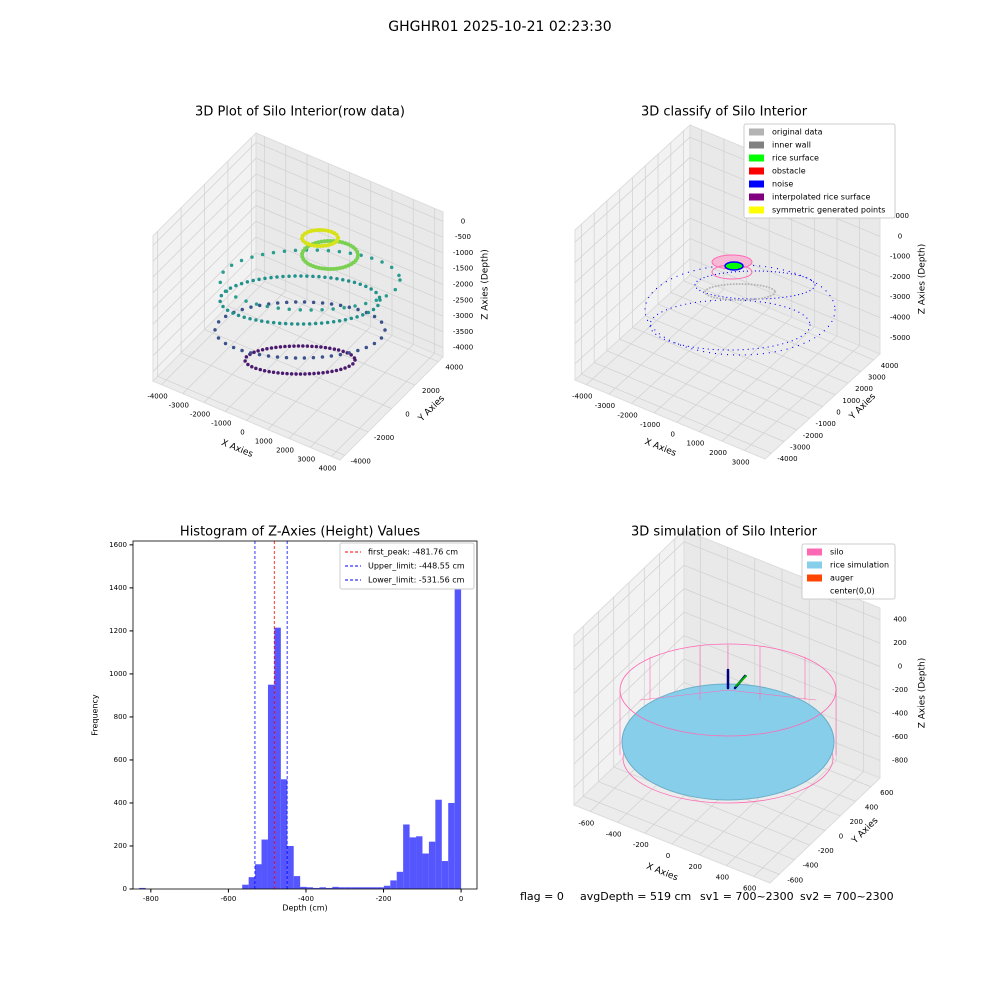  What do you see at coordinates (118, 674) in the screenshot?
I see `y-tick-label: 1000` at bounding box center [118, 674].